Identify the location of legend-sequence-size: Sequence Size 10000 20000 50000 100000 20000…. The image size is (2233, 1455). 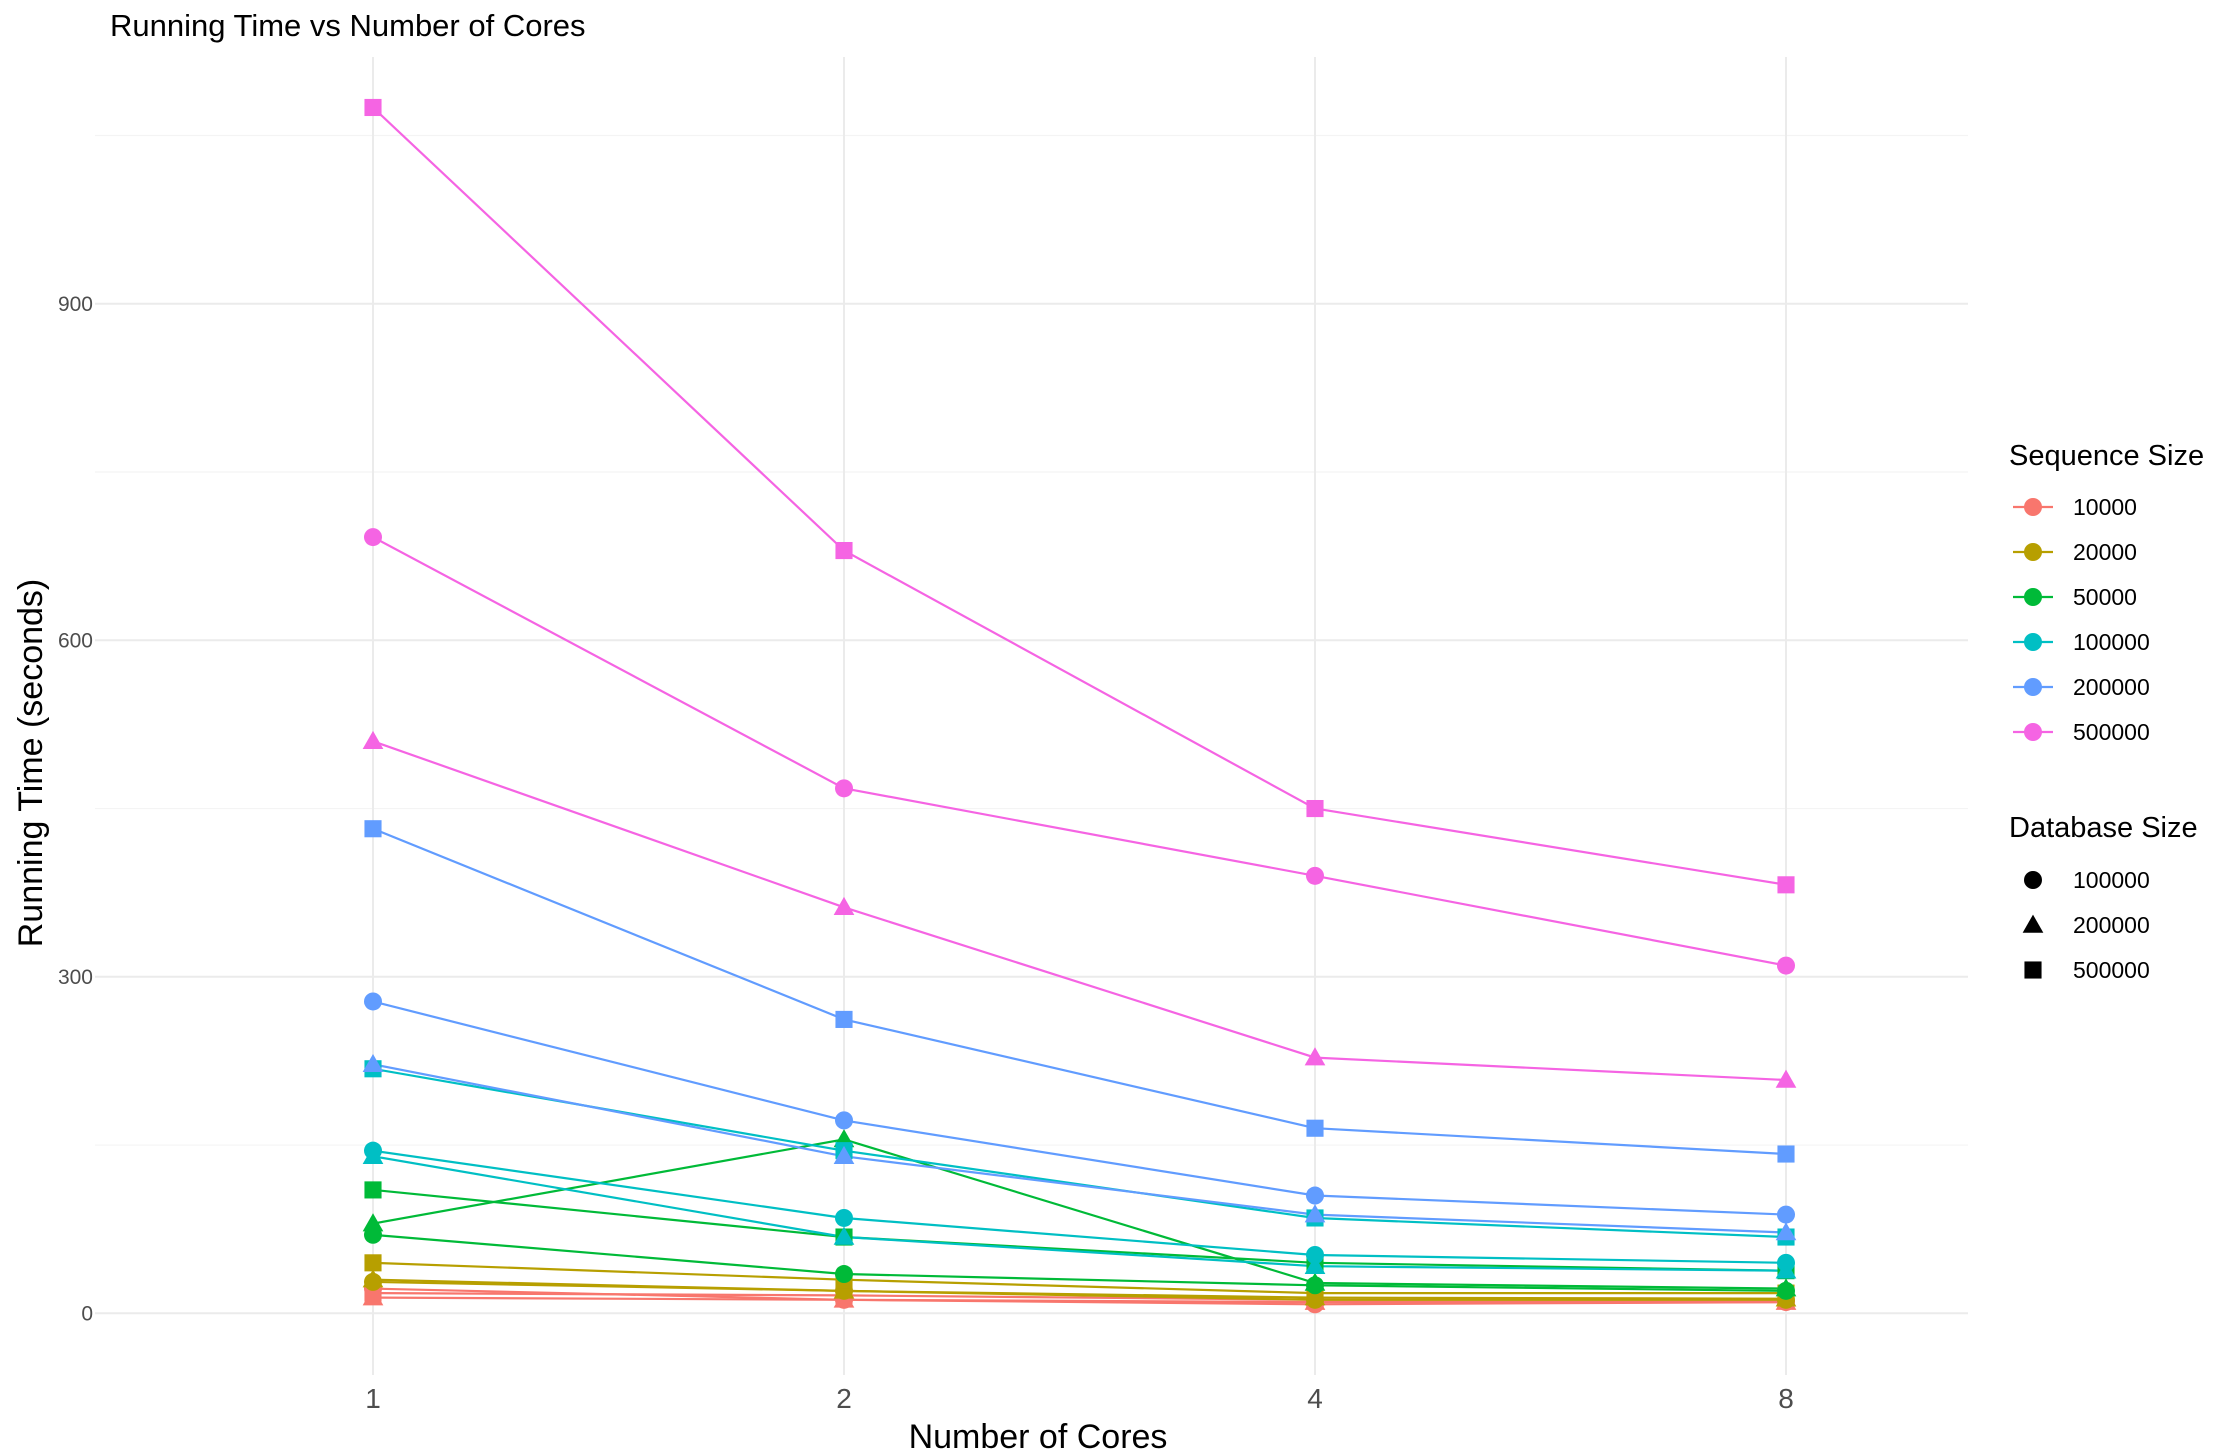
(2106, 592).